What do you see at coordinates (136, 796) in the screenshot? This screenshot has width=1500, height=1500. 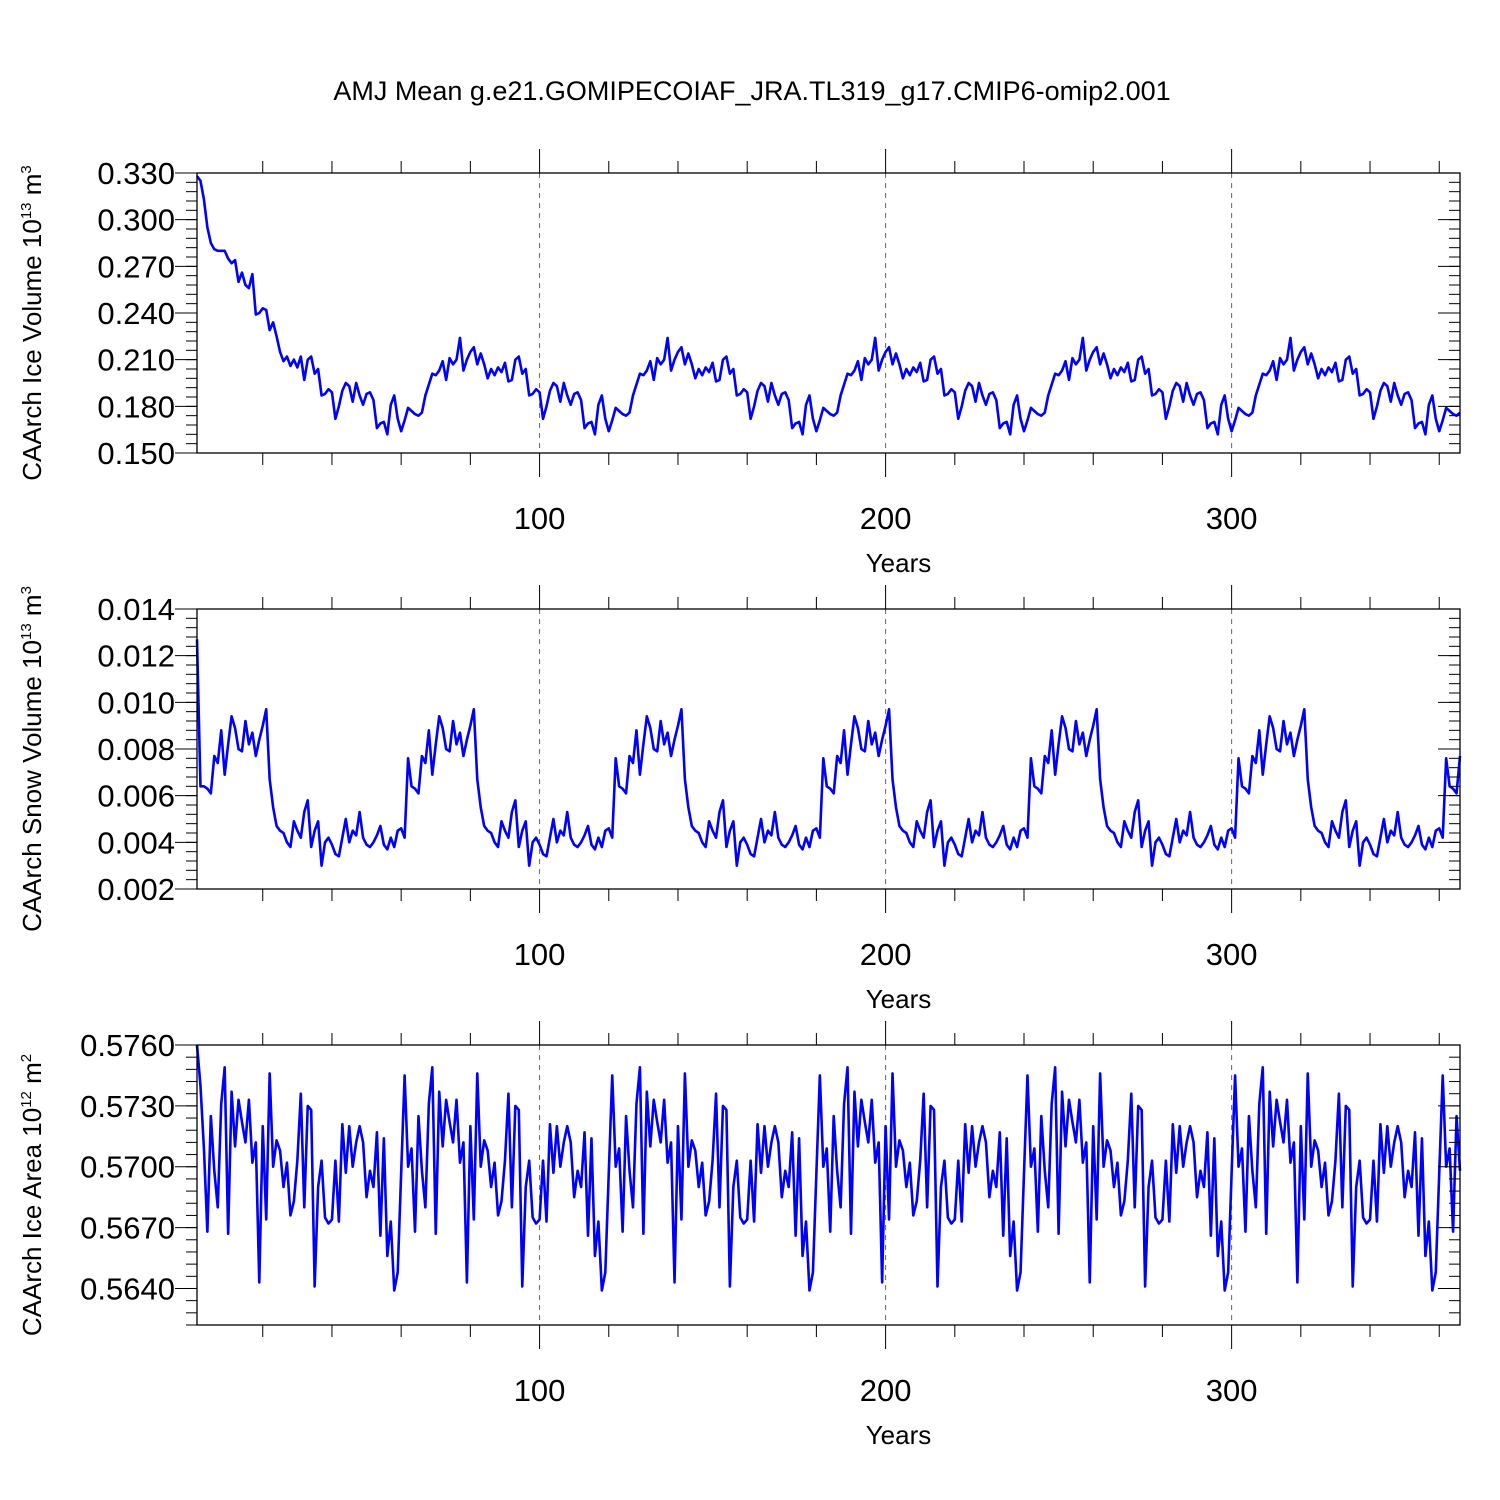 I see `y-tick-label: 0.006` at bounding box center [136, 796].